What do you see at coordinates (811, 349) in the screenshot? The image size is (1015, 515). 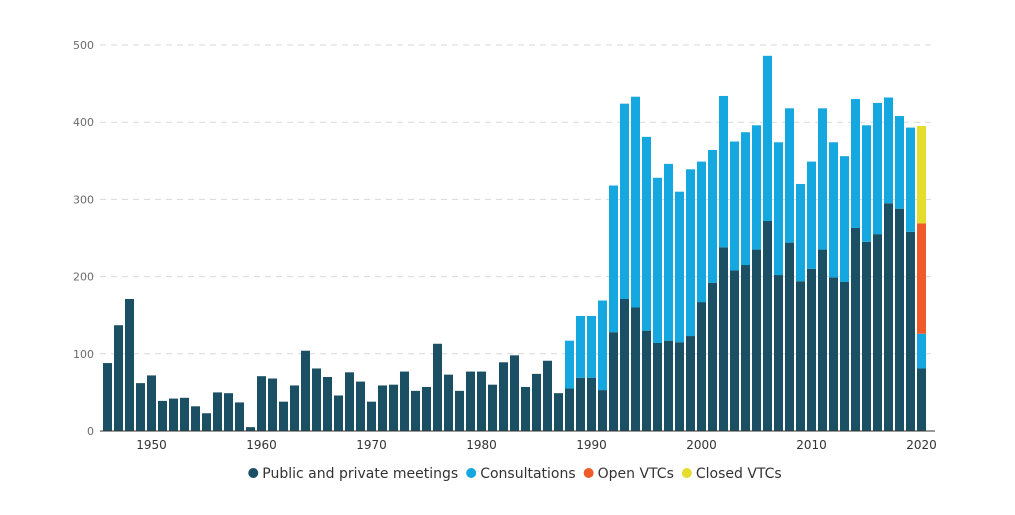 I see `bar-public-and-private-meetings-2010` at bounding box center [811, 349].